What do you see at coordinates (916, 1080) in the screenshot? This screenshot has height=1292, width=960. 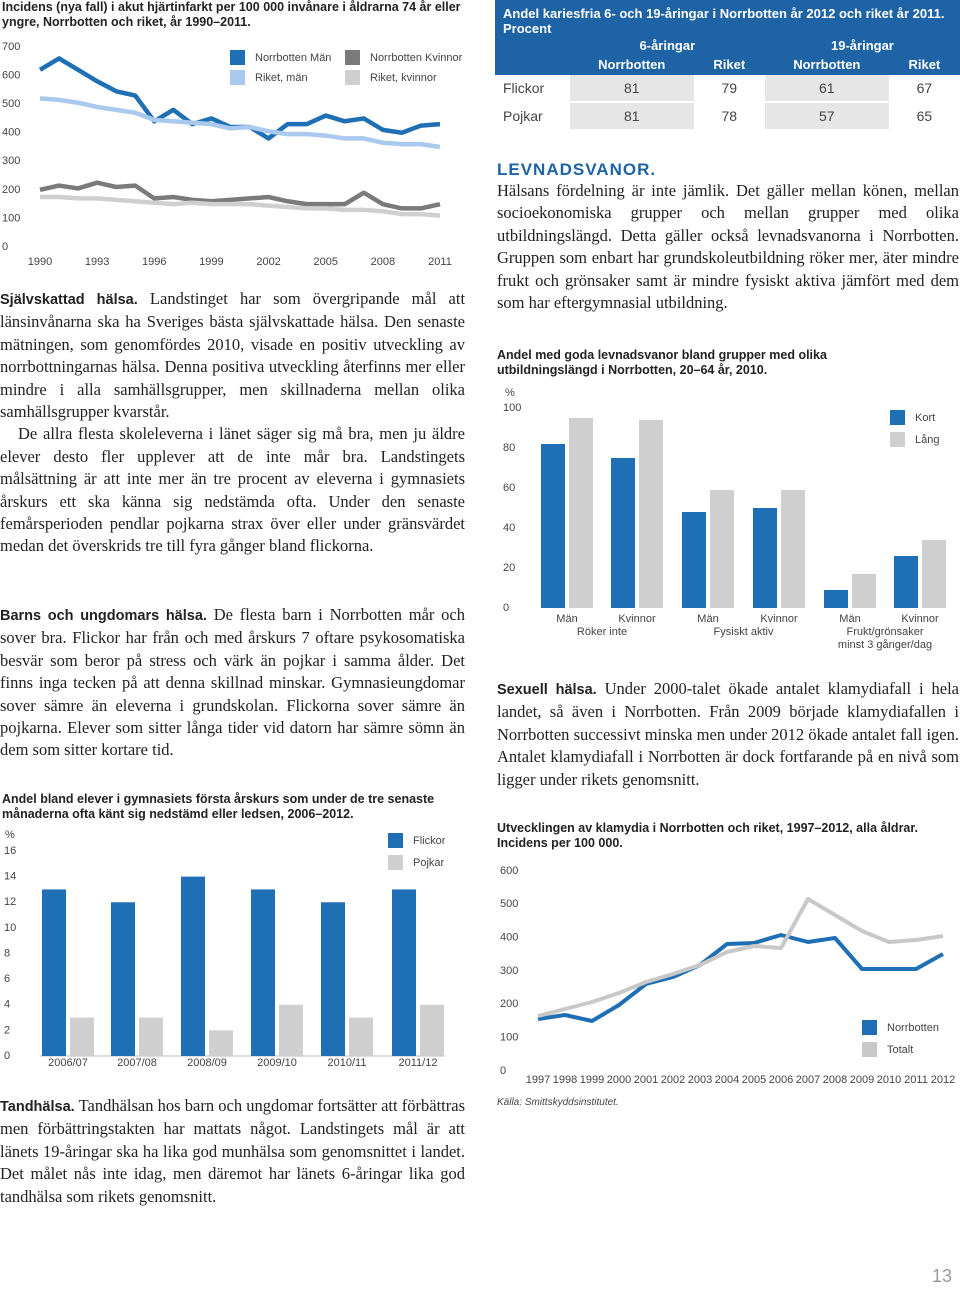 I see `x-tick-label: 2011` at bounding box center [916, 1080].